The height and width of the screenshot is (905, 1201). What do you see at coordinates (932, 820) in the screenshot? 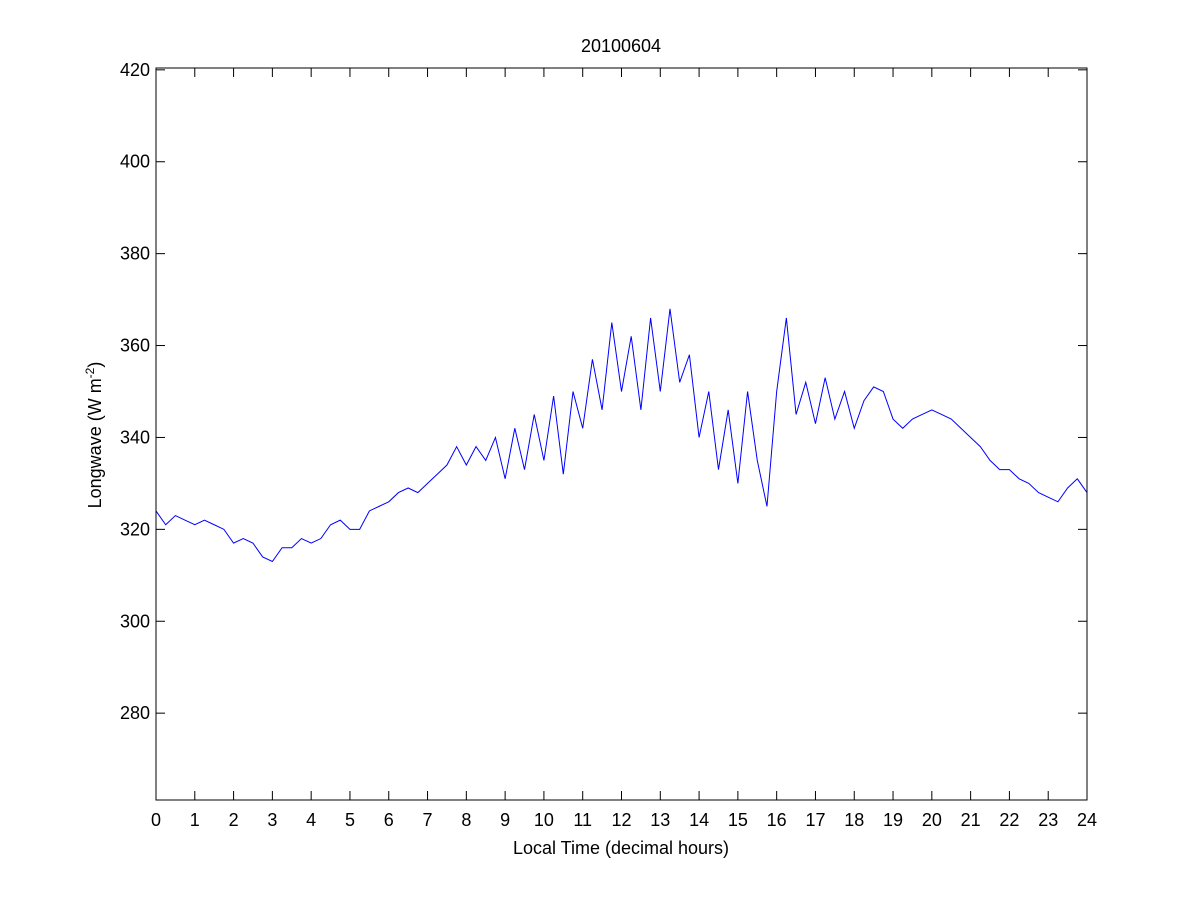
I see `x-tick-label: 20` at bounding box center [932, 820].